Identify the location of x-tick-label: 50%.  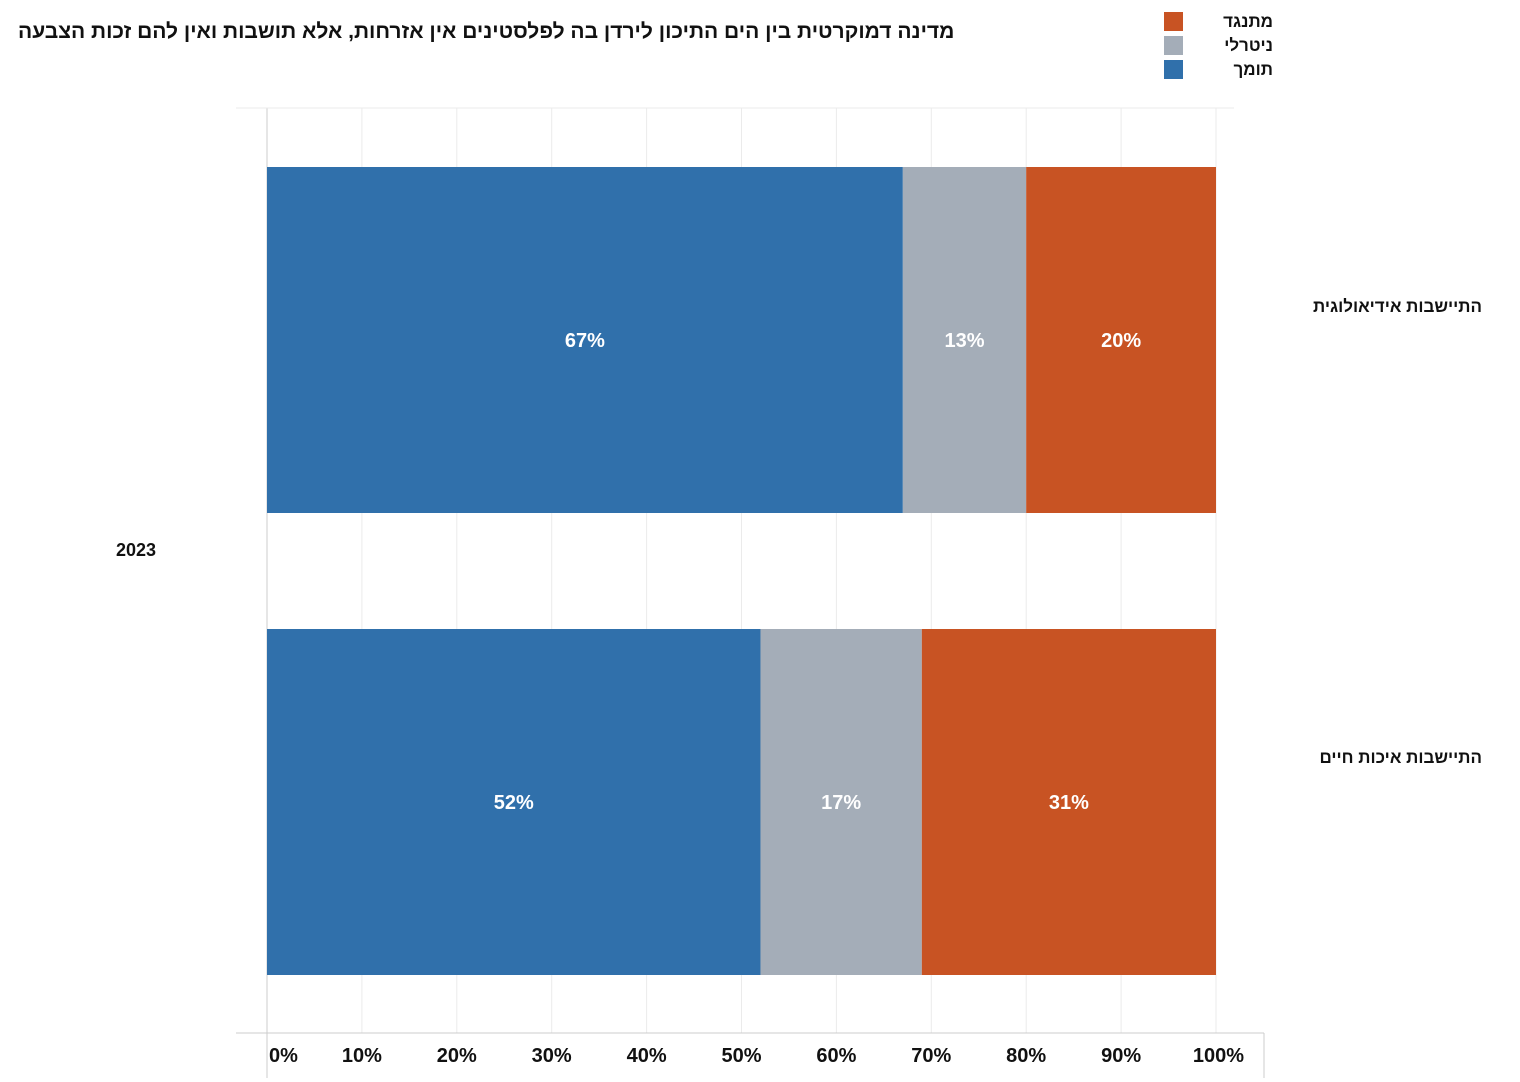
(741, 1056).